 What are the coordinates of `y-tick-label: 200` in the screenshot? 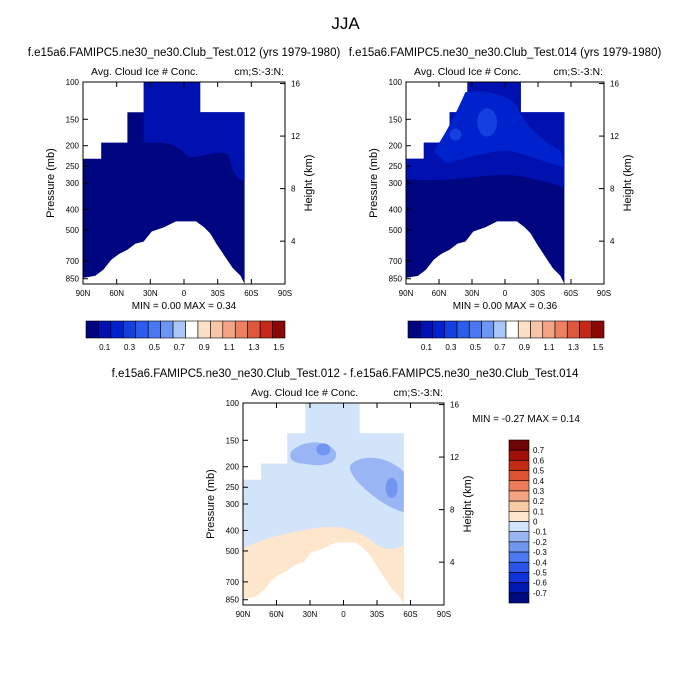 It's located at (233, 467).